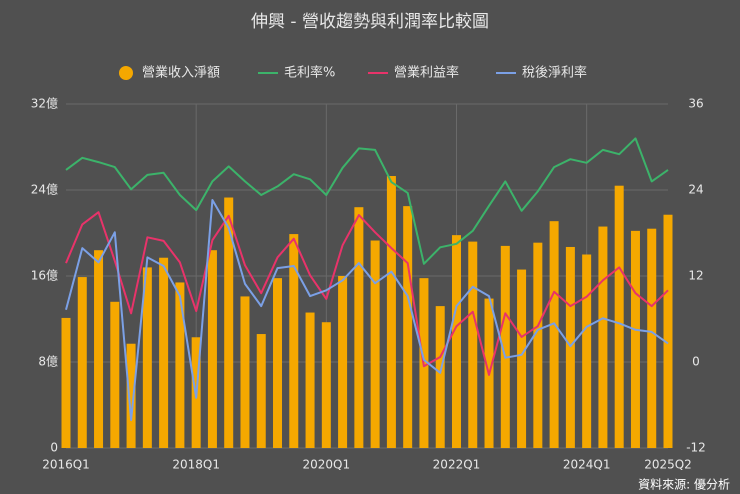  What do you see at coordinates (696, 362) in the screenshot?
I see `y2-tick-label: 0` at bounding box center [696, 362].